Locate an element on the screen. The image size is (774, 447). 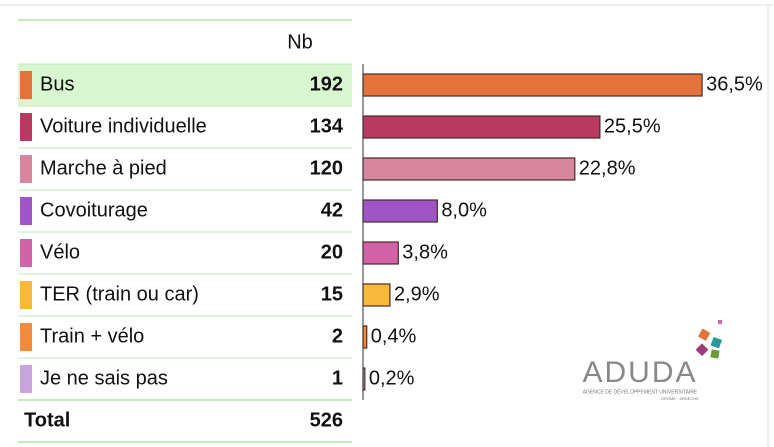
category-label: Marche à pied is located at coordinates (103, 168).